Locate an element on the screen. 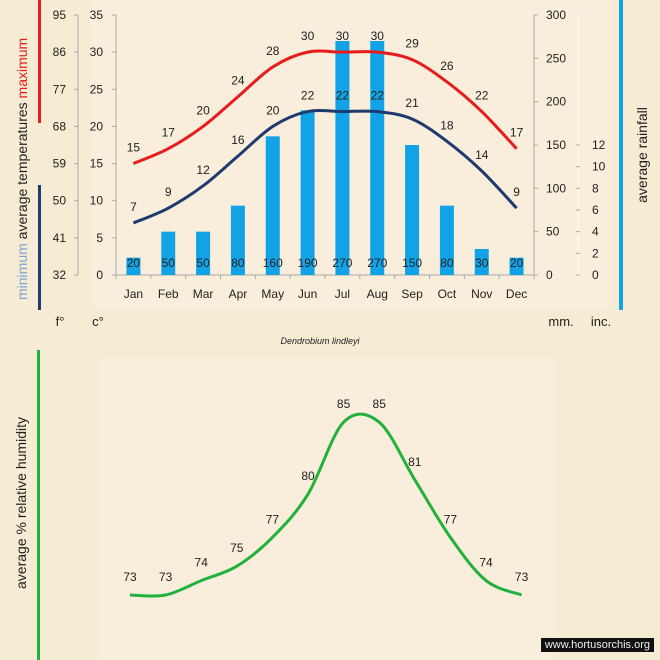 This screenshot has height=660, width=660. c-tick-label: 15 is located at coordinates (97, 164).